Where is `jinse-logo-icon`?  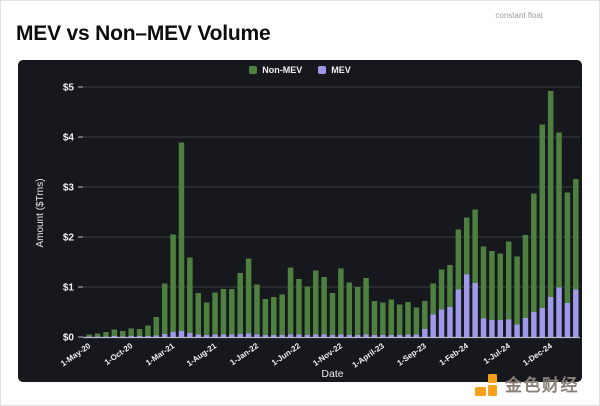 jinse-logo-icon is located at coordinates (486, 385).